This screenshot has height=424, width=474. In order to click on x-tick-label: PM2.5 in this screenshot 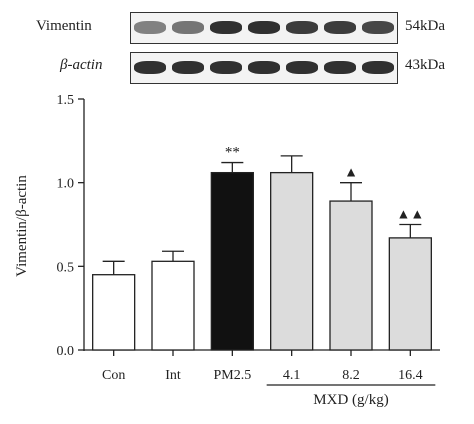, I will do `click(232, 375)`.